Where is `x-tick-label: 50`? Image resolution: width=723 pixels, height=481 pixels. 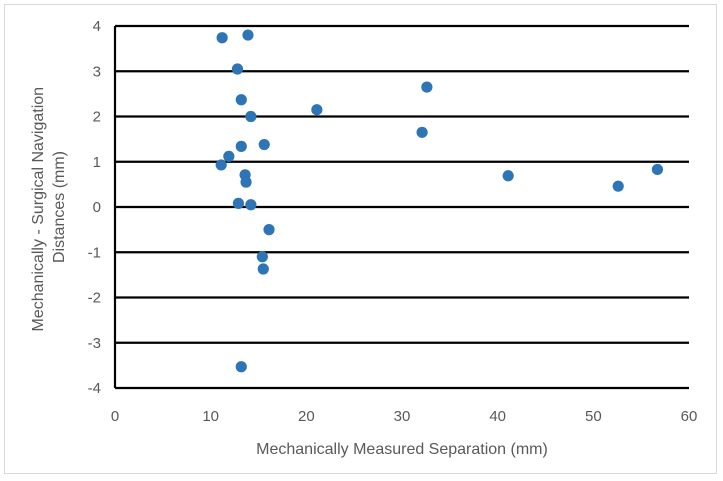
x-tick-label: 50 is located at coordinates (593, 416).